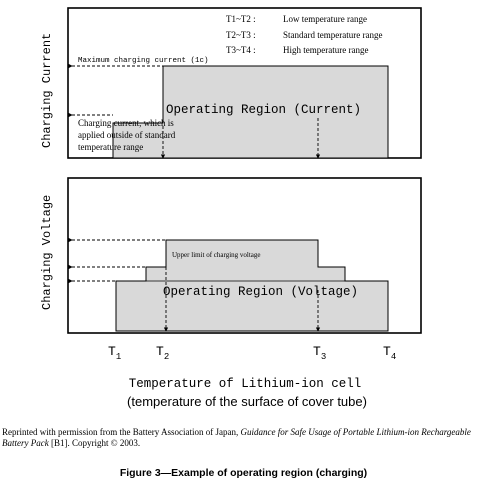 The width and height of the screenshot is (487, 484). What do you see at coordinates (245, 384) in the screenshot?
I see `x-axis-title-line-1: Temperature of Lithium-ion cell` at bounding box center [245, 384].